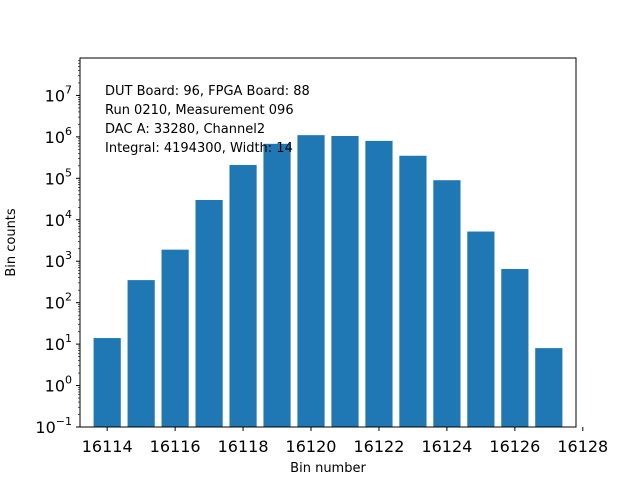 This screenshot has width=640, height=480. I want to click on y-tick-label-1e-1: 10⁻¹, so click(53, 426).